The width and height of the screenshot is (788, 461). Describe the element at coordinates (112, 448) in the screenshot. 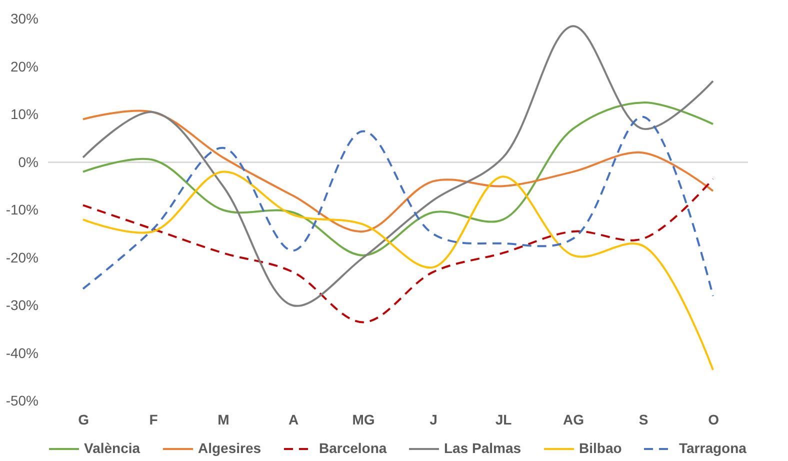

I see `legend-label: València` at that location.